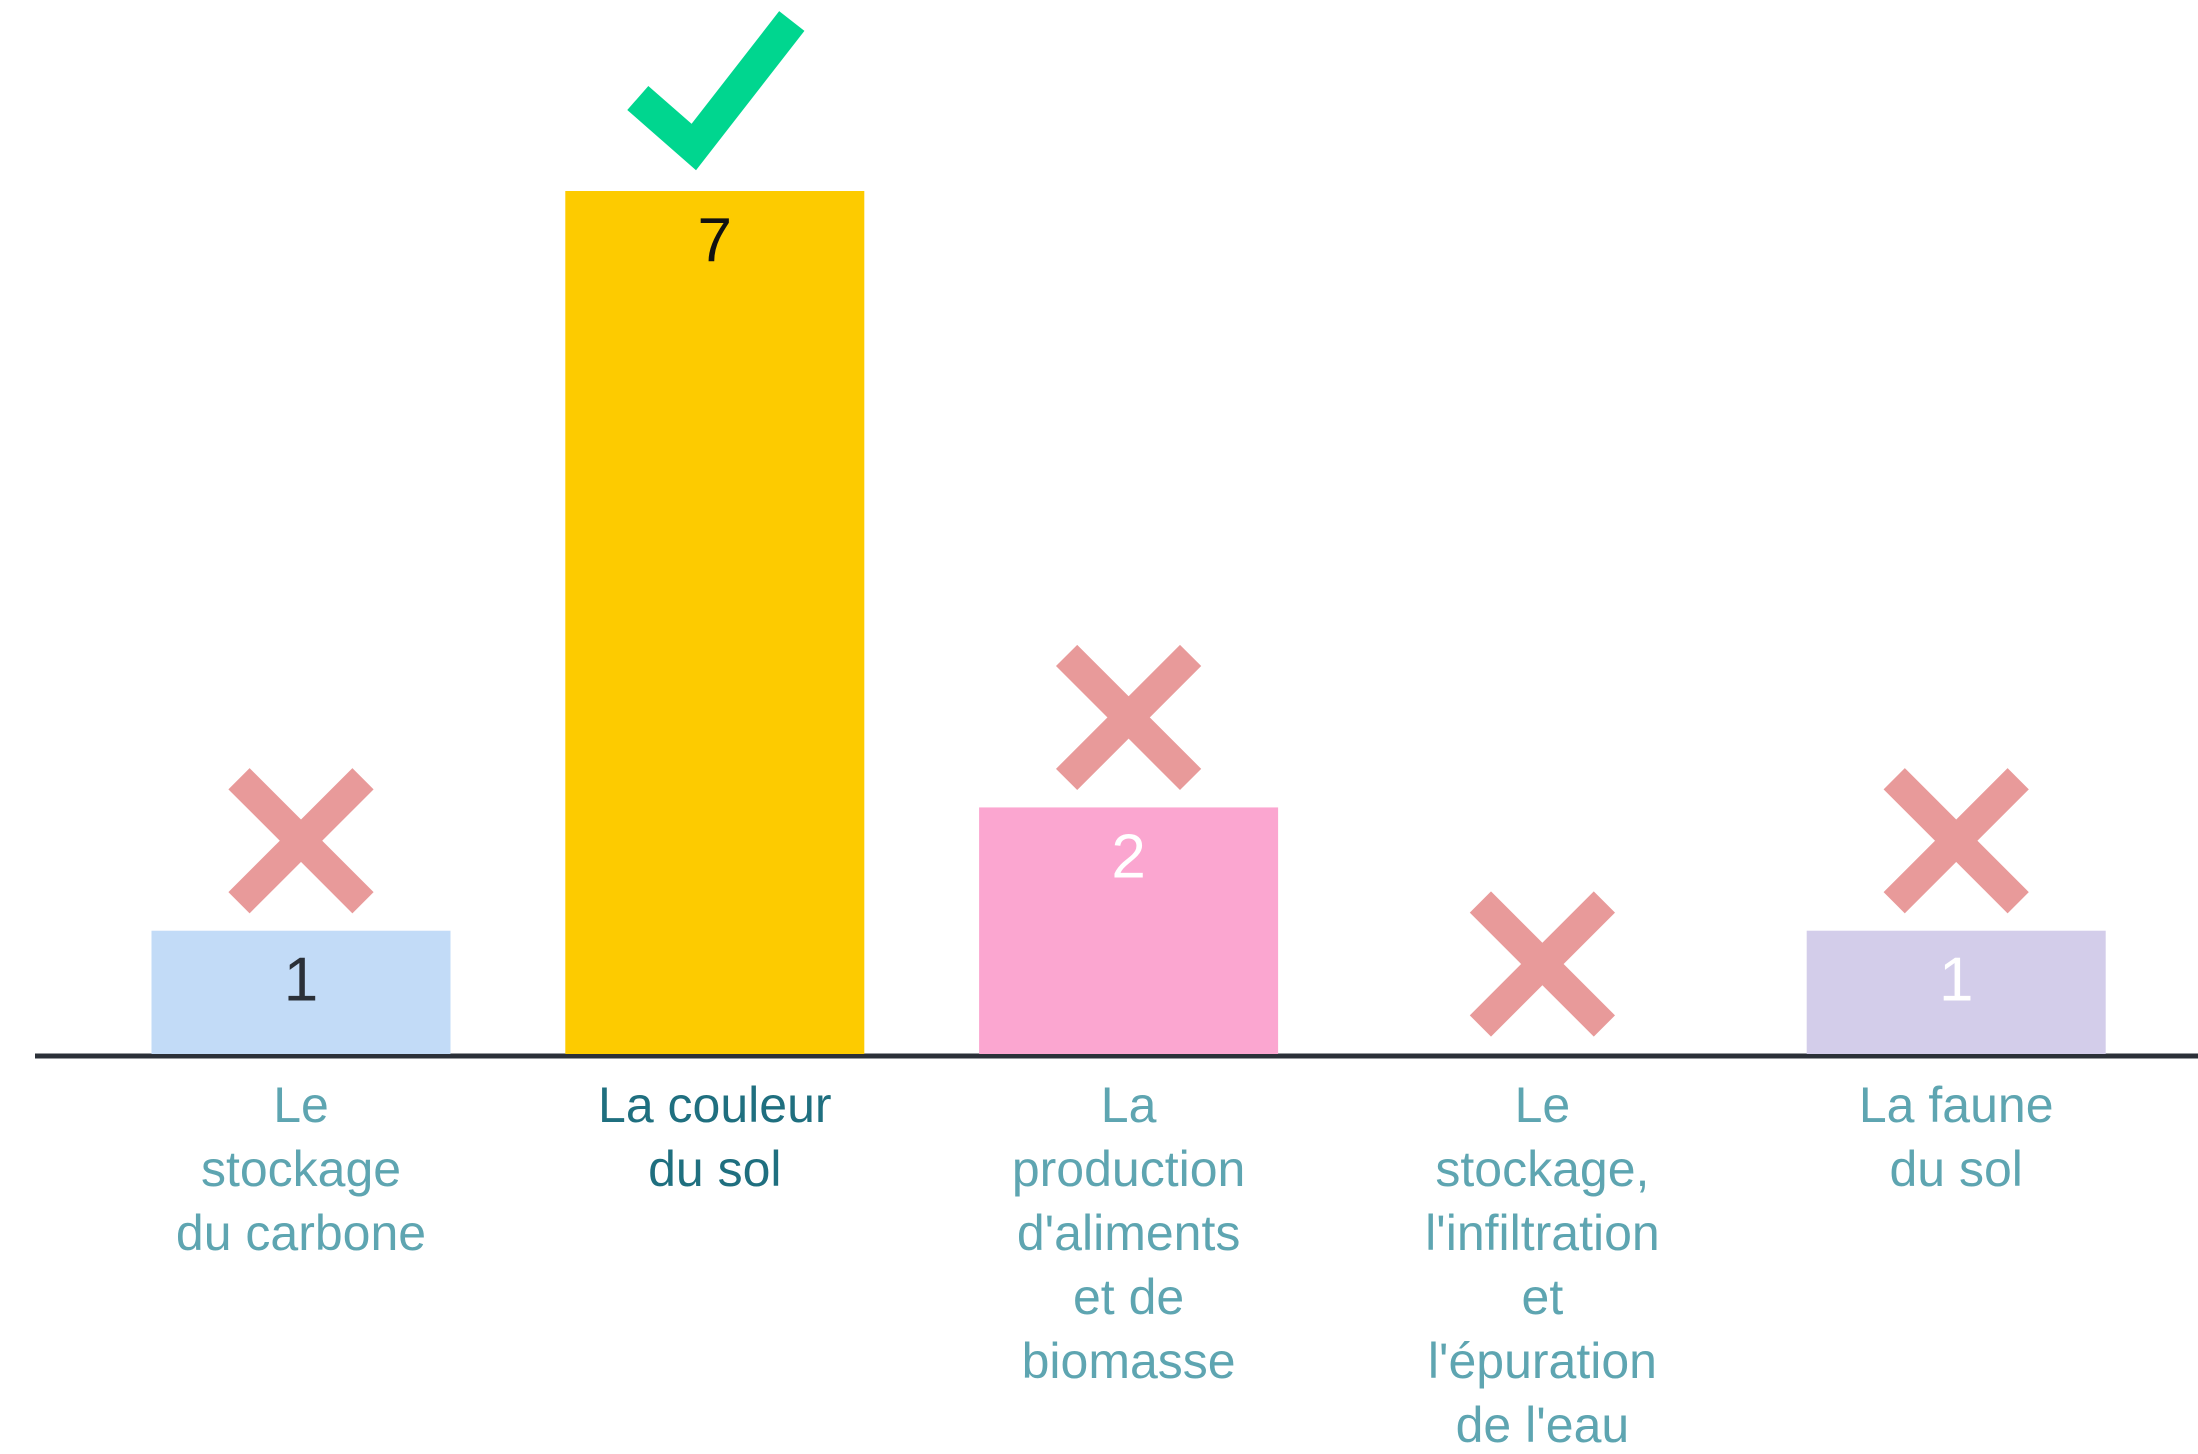 Image resolution: width=2198 pixels, height=1454 pixels. I want to click on x-tick-label-line: l'infiltration, so click(1542, 1233).